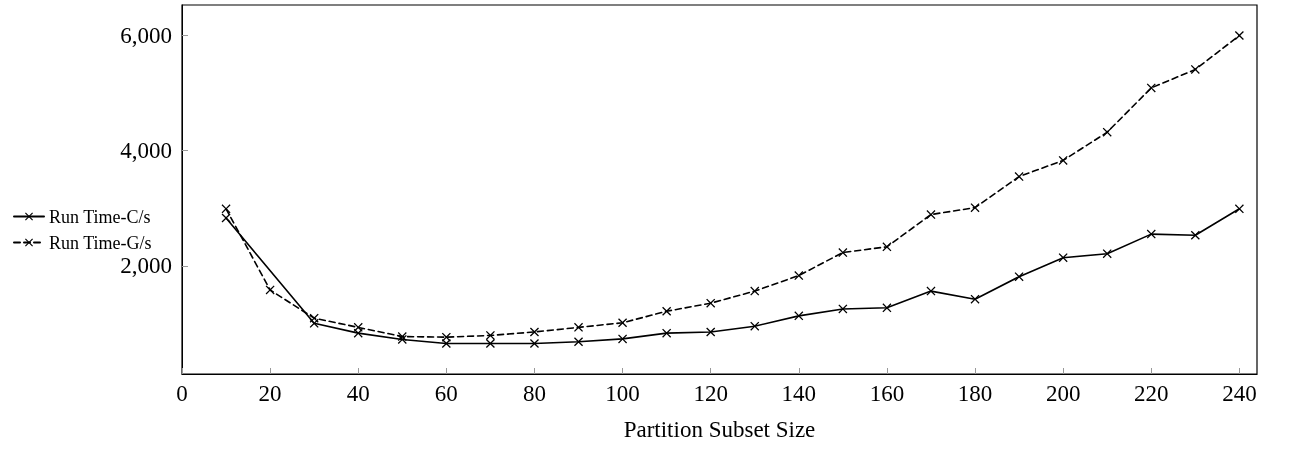  I want to click on x-tick-label: 220, so click(1151, 393).